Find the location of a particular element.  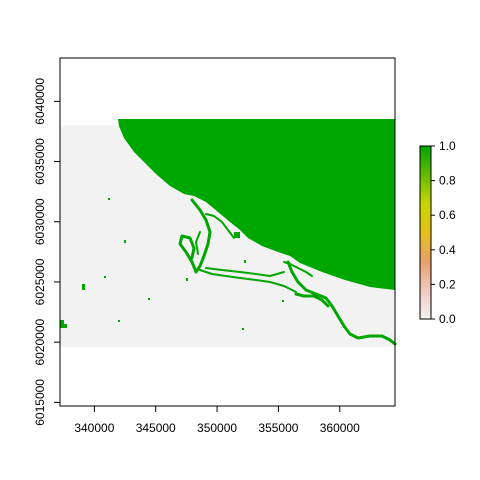

x-tick-label: 360000 is located at coordinates (340, 428).